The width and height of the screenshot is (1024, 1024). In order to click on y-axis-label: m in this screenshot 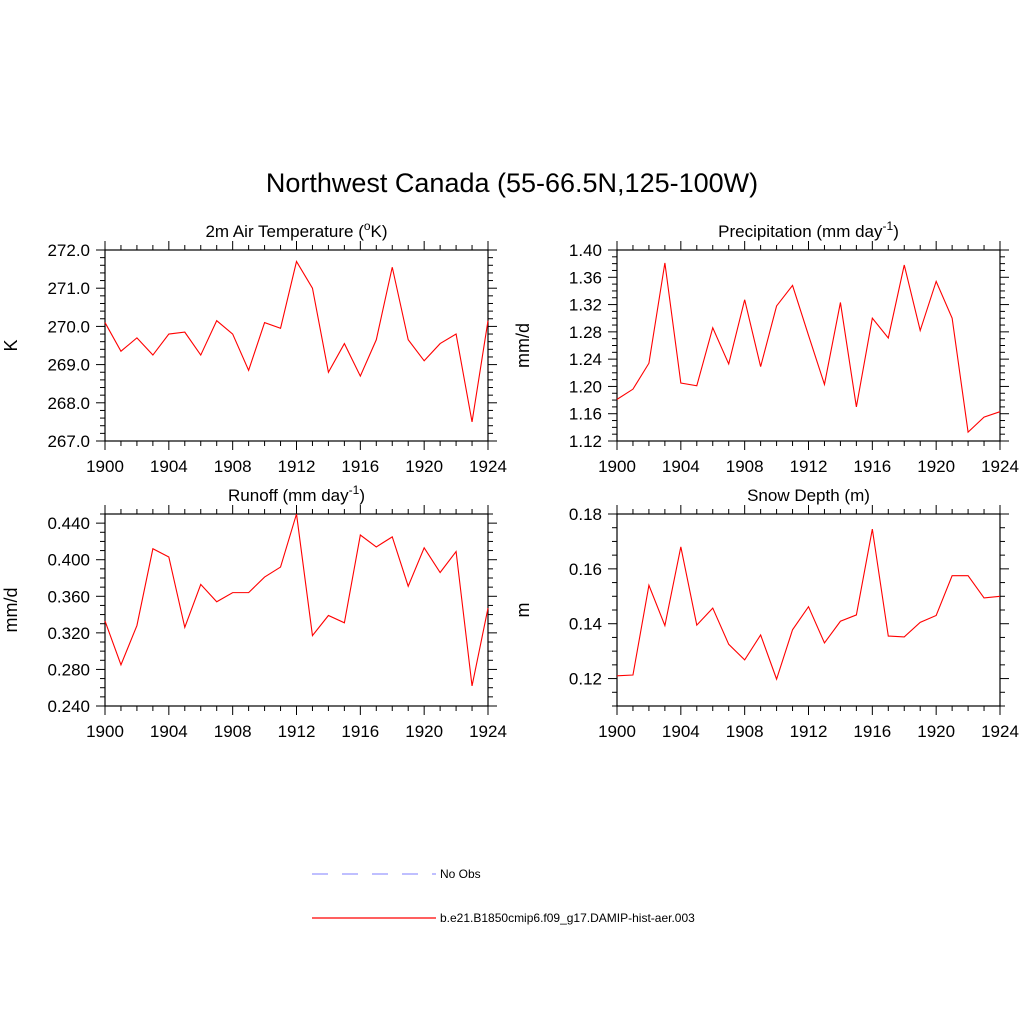, I will do `click(523, 610)`.